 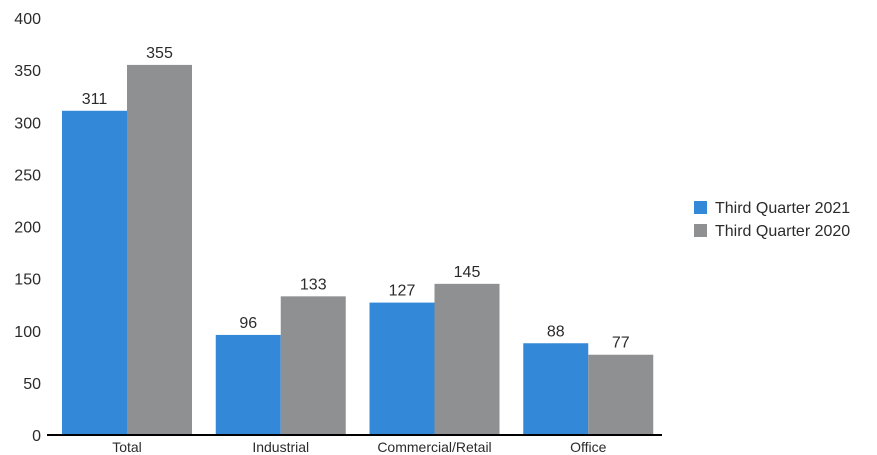 I want to click on y-tick-label: 350, so click(x=27, y=71).